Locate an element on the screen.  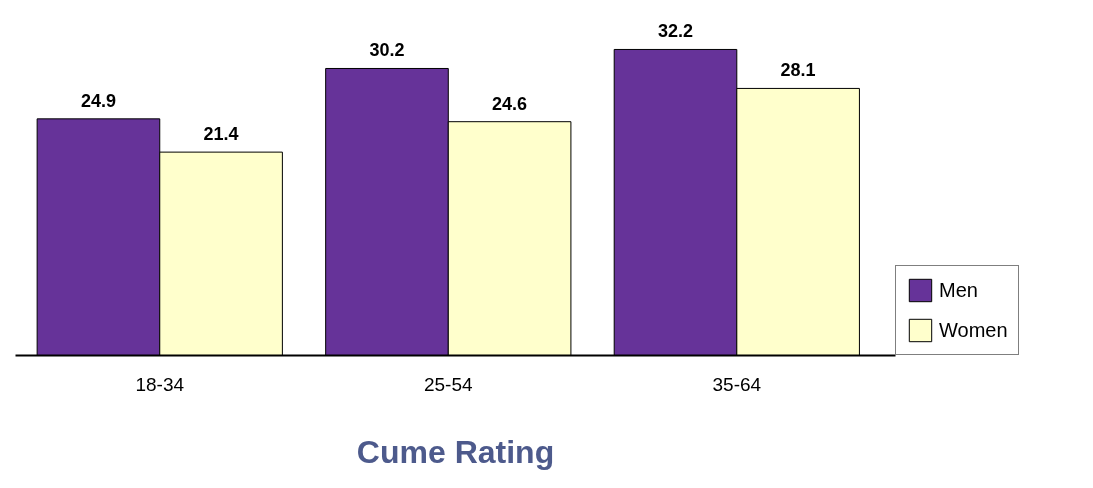
data-label: 24.9 is located at coordinates (98, 100).